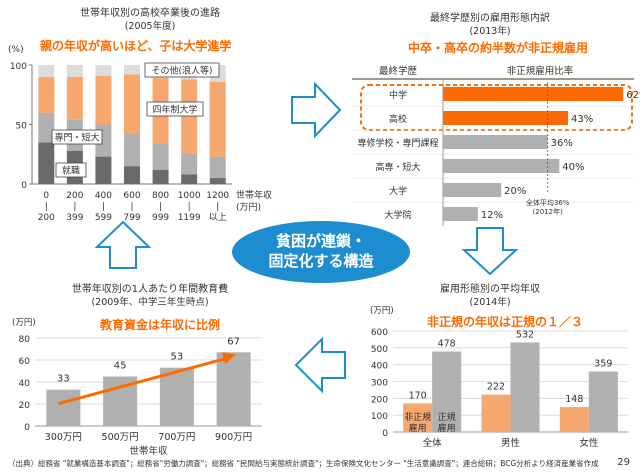 The width and height of the screenshot is (640, 476). I want to click on chart3-value-label: 45, so click(120, 366).